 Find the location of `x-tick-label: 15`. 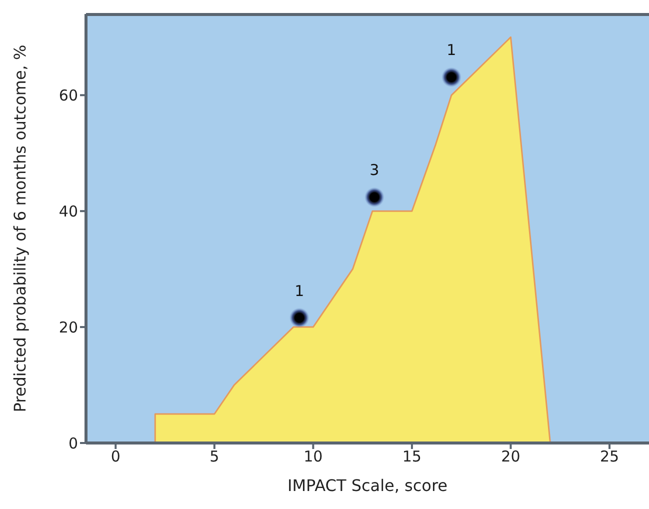

x-tick-label: 15 is located at coordinates (412, 457).